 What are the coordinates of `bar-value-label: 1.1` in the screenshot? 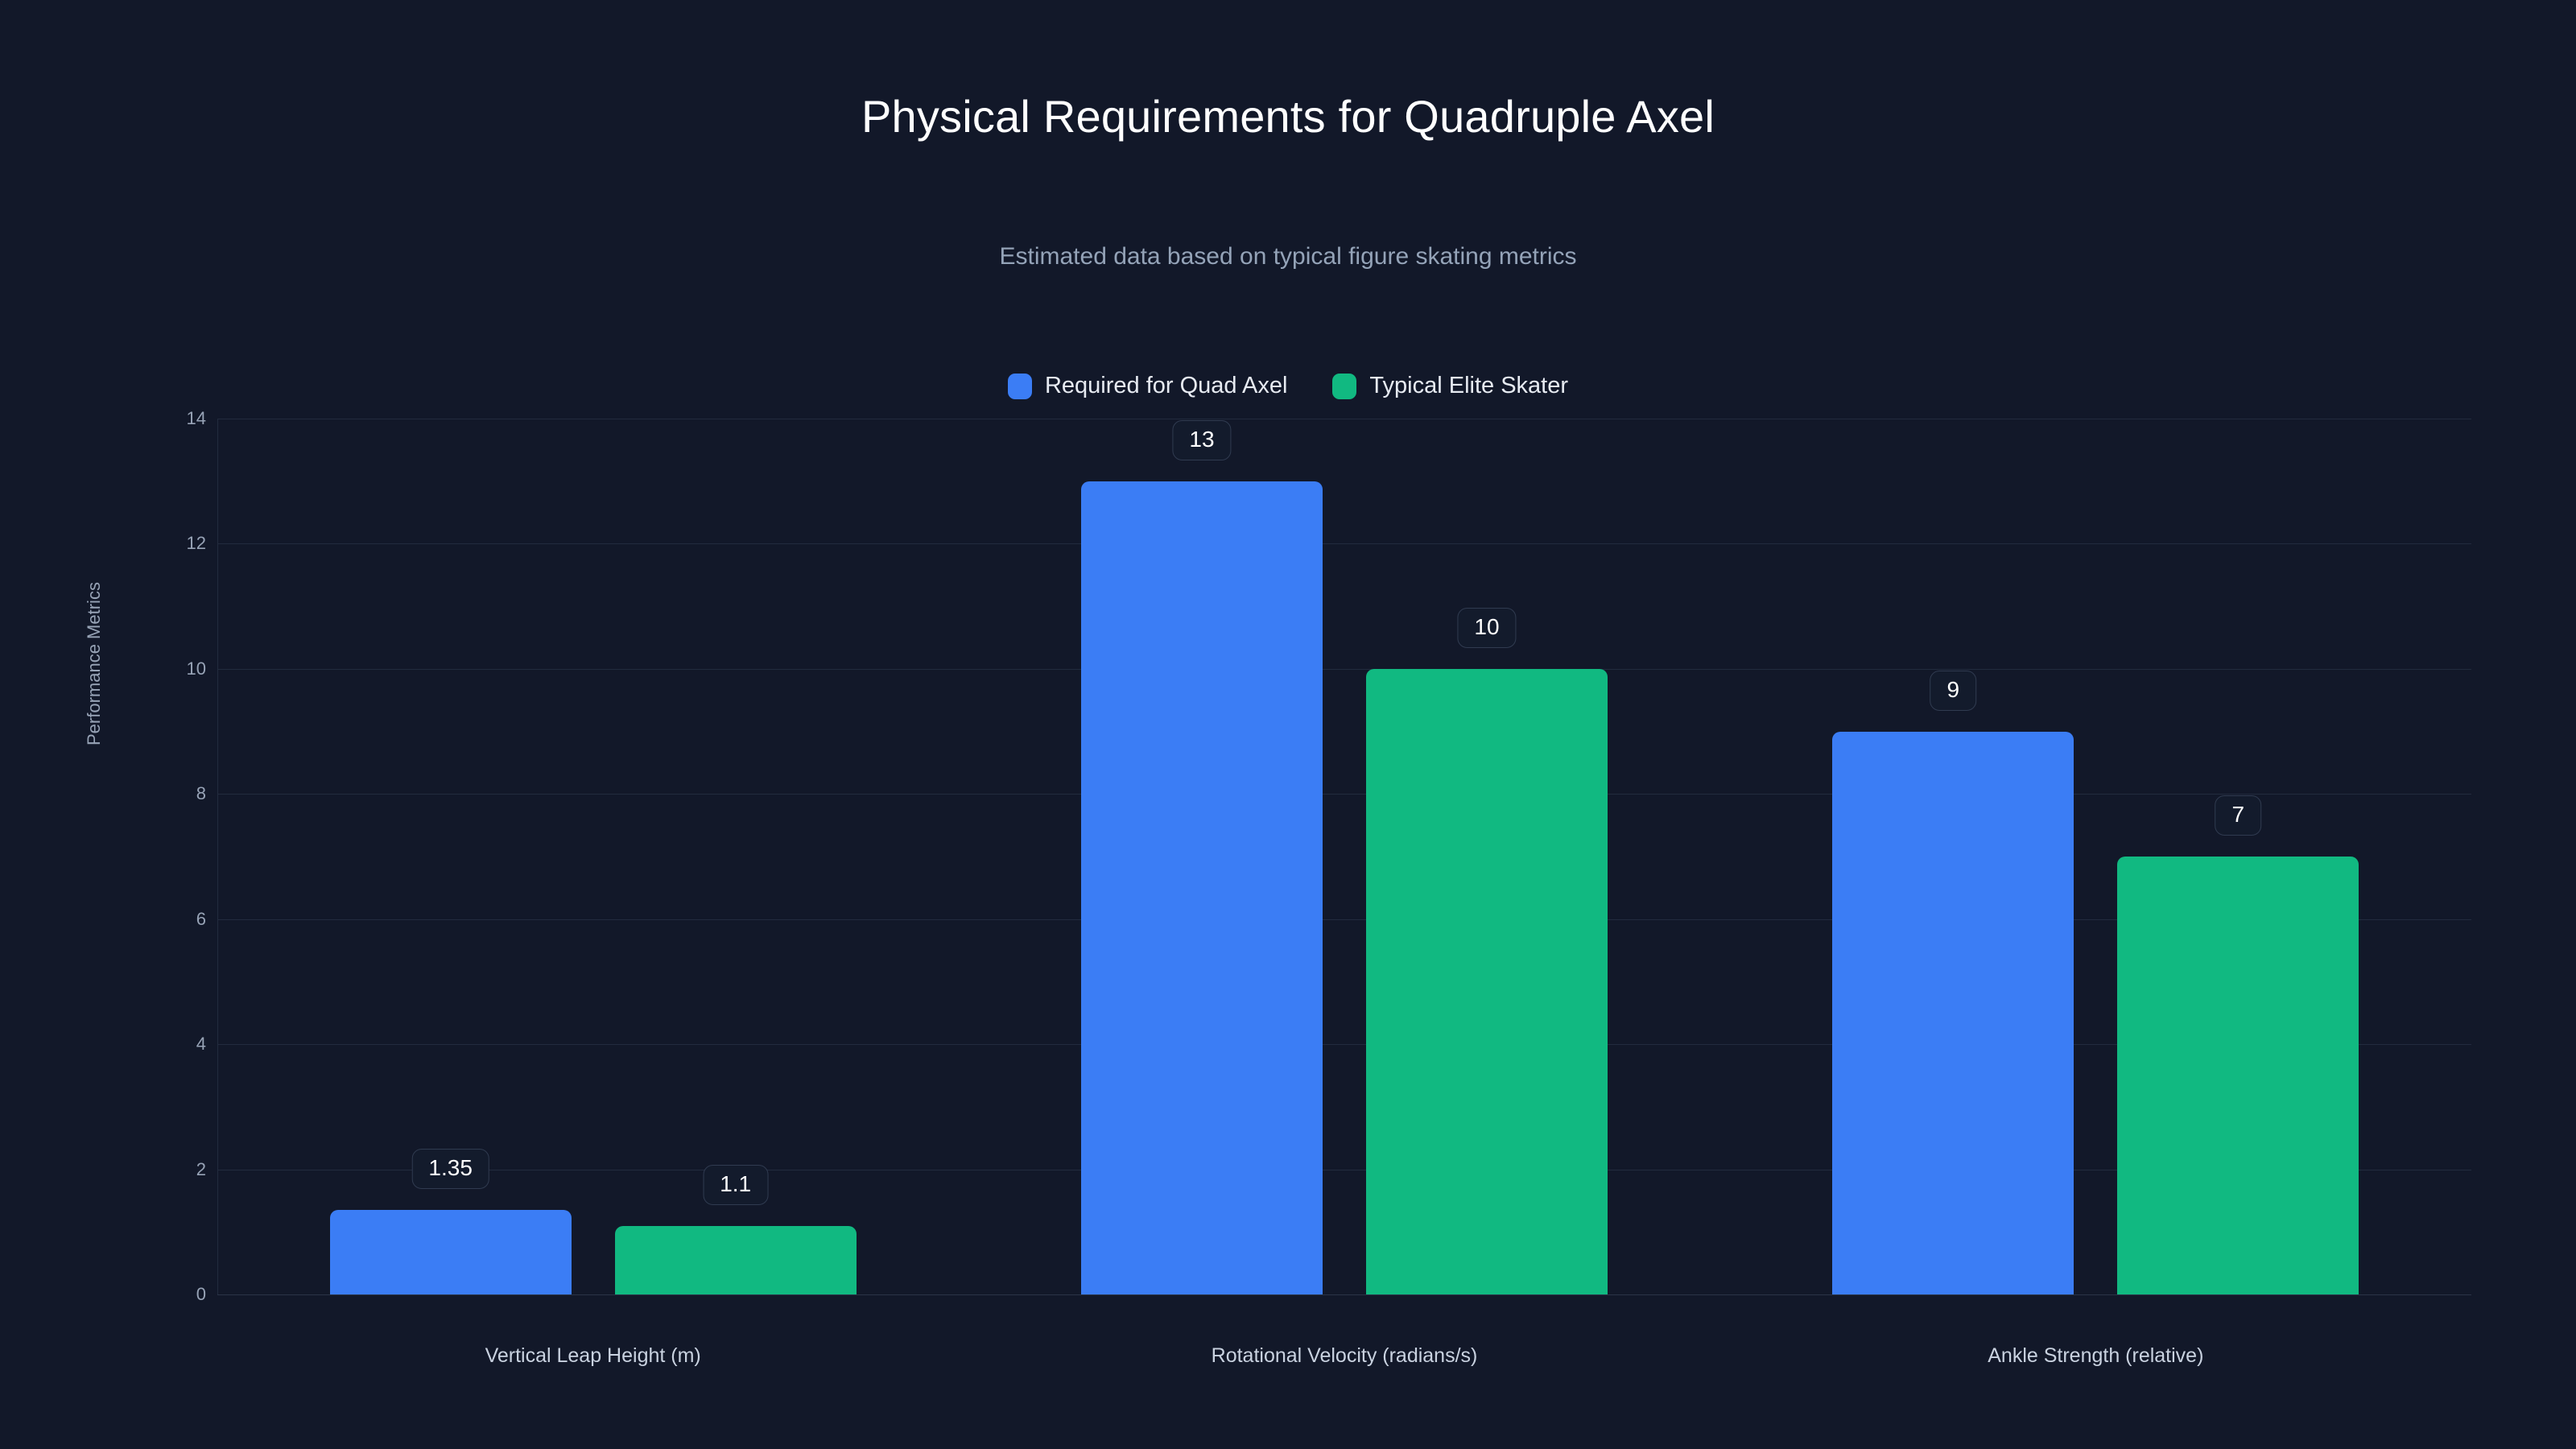 It's located at (736, 1184).